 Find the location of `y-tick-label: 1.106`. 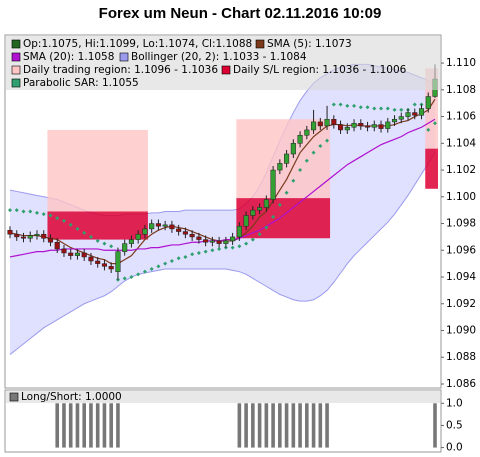

y-tick-label: 1.106 is located at coordinates (461, 117).